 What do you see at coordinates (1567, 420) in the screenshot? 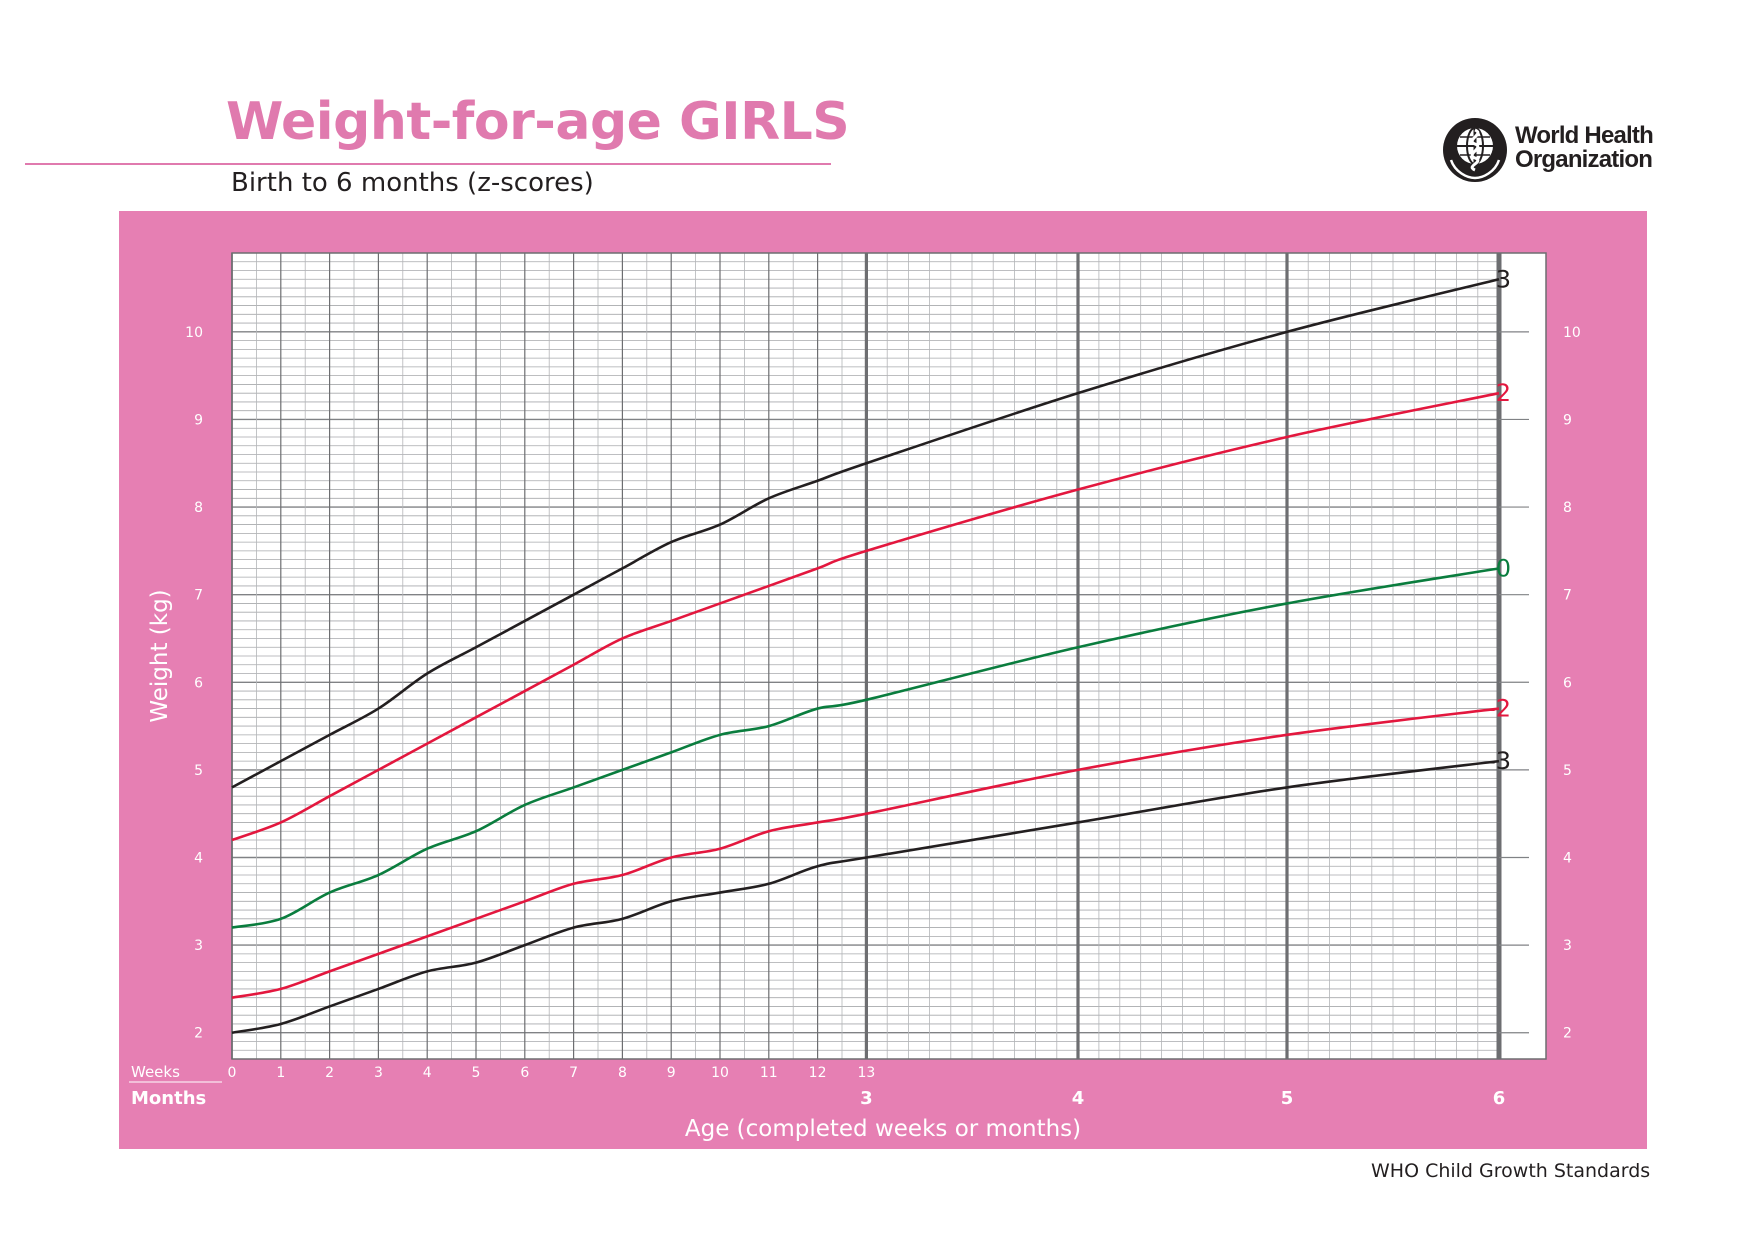
I see `y-tick-right: 9` at bounding box center [1567, 420].